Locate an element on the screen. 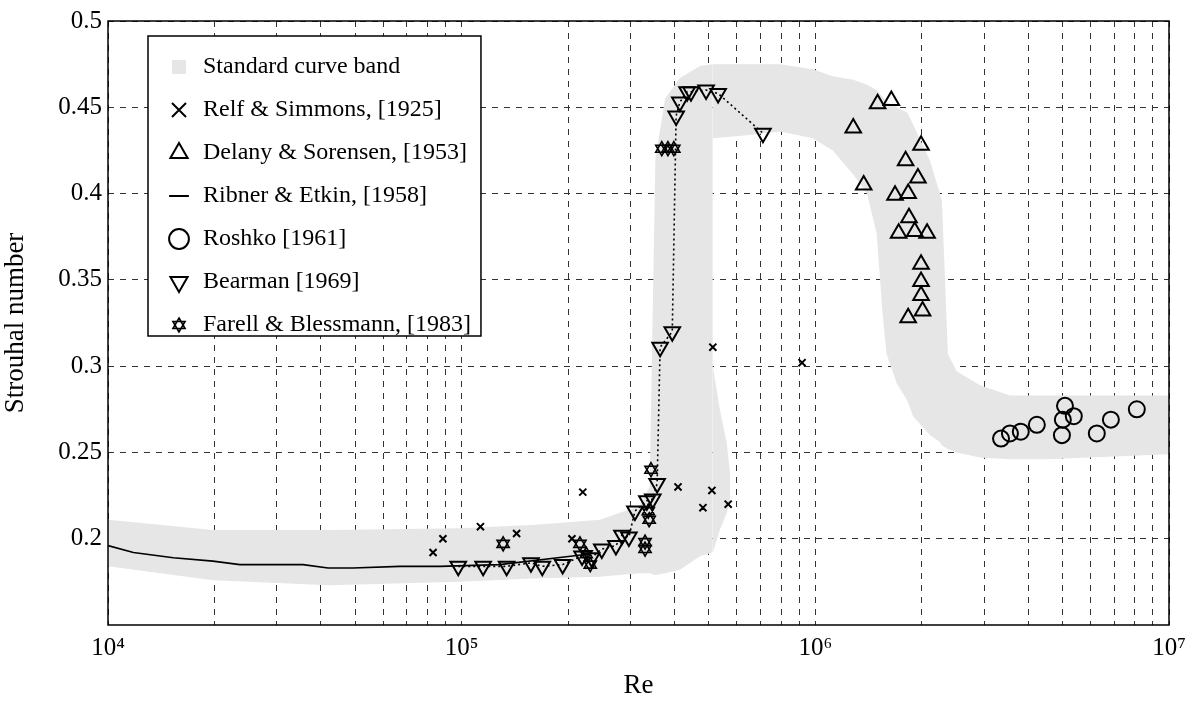 This screenshot has width=1197, height=702. legend-label: Relf & Simmons, [1925] is located at coordinates (322, 108).